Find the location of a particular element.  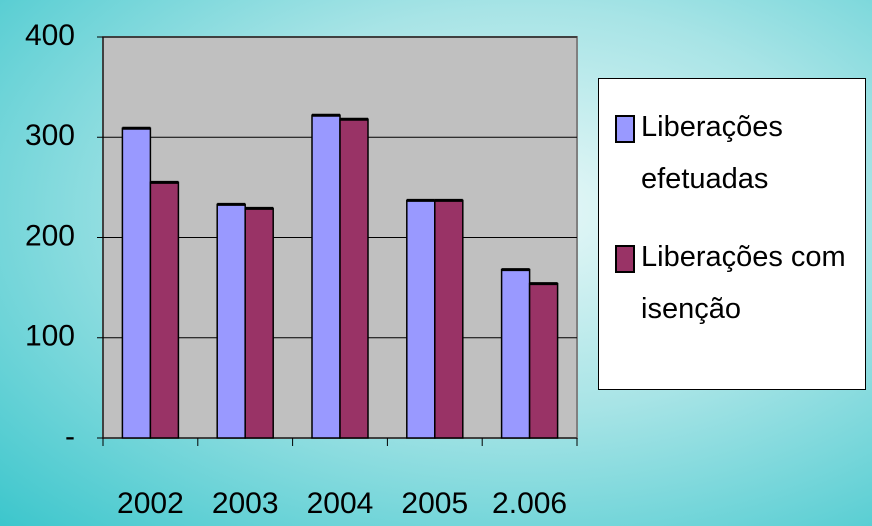

legend-label: Liberações efetuadas is located at coordinates (712, 153).